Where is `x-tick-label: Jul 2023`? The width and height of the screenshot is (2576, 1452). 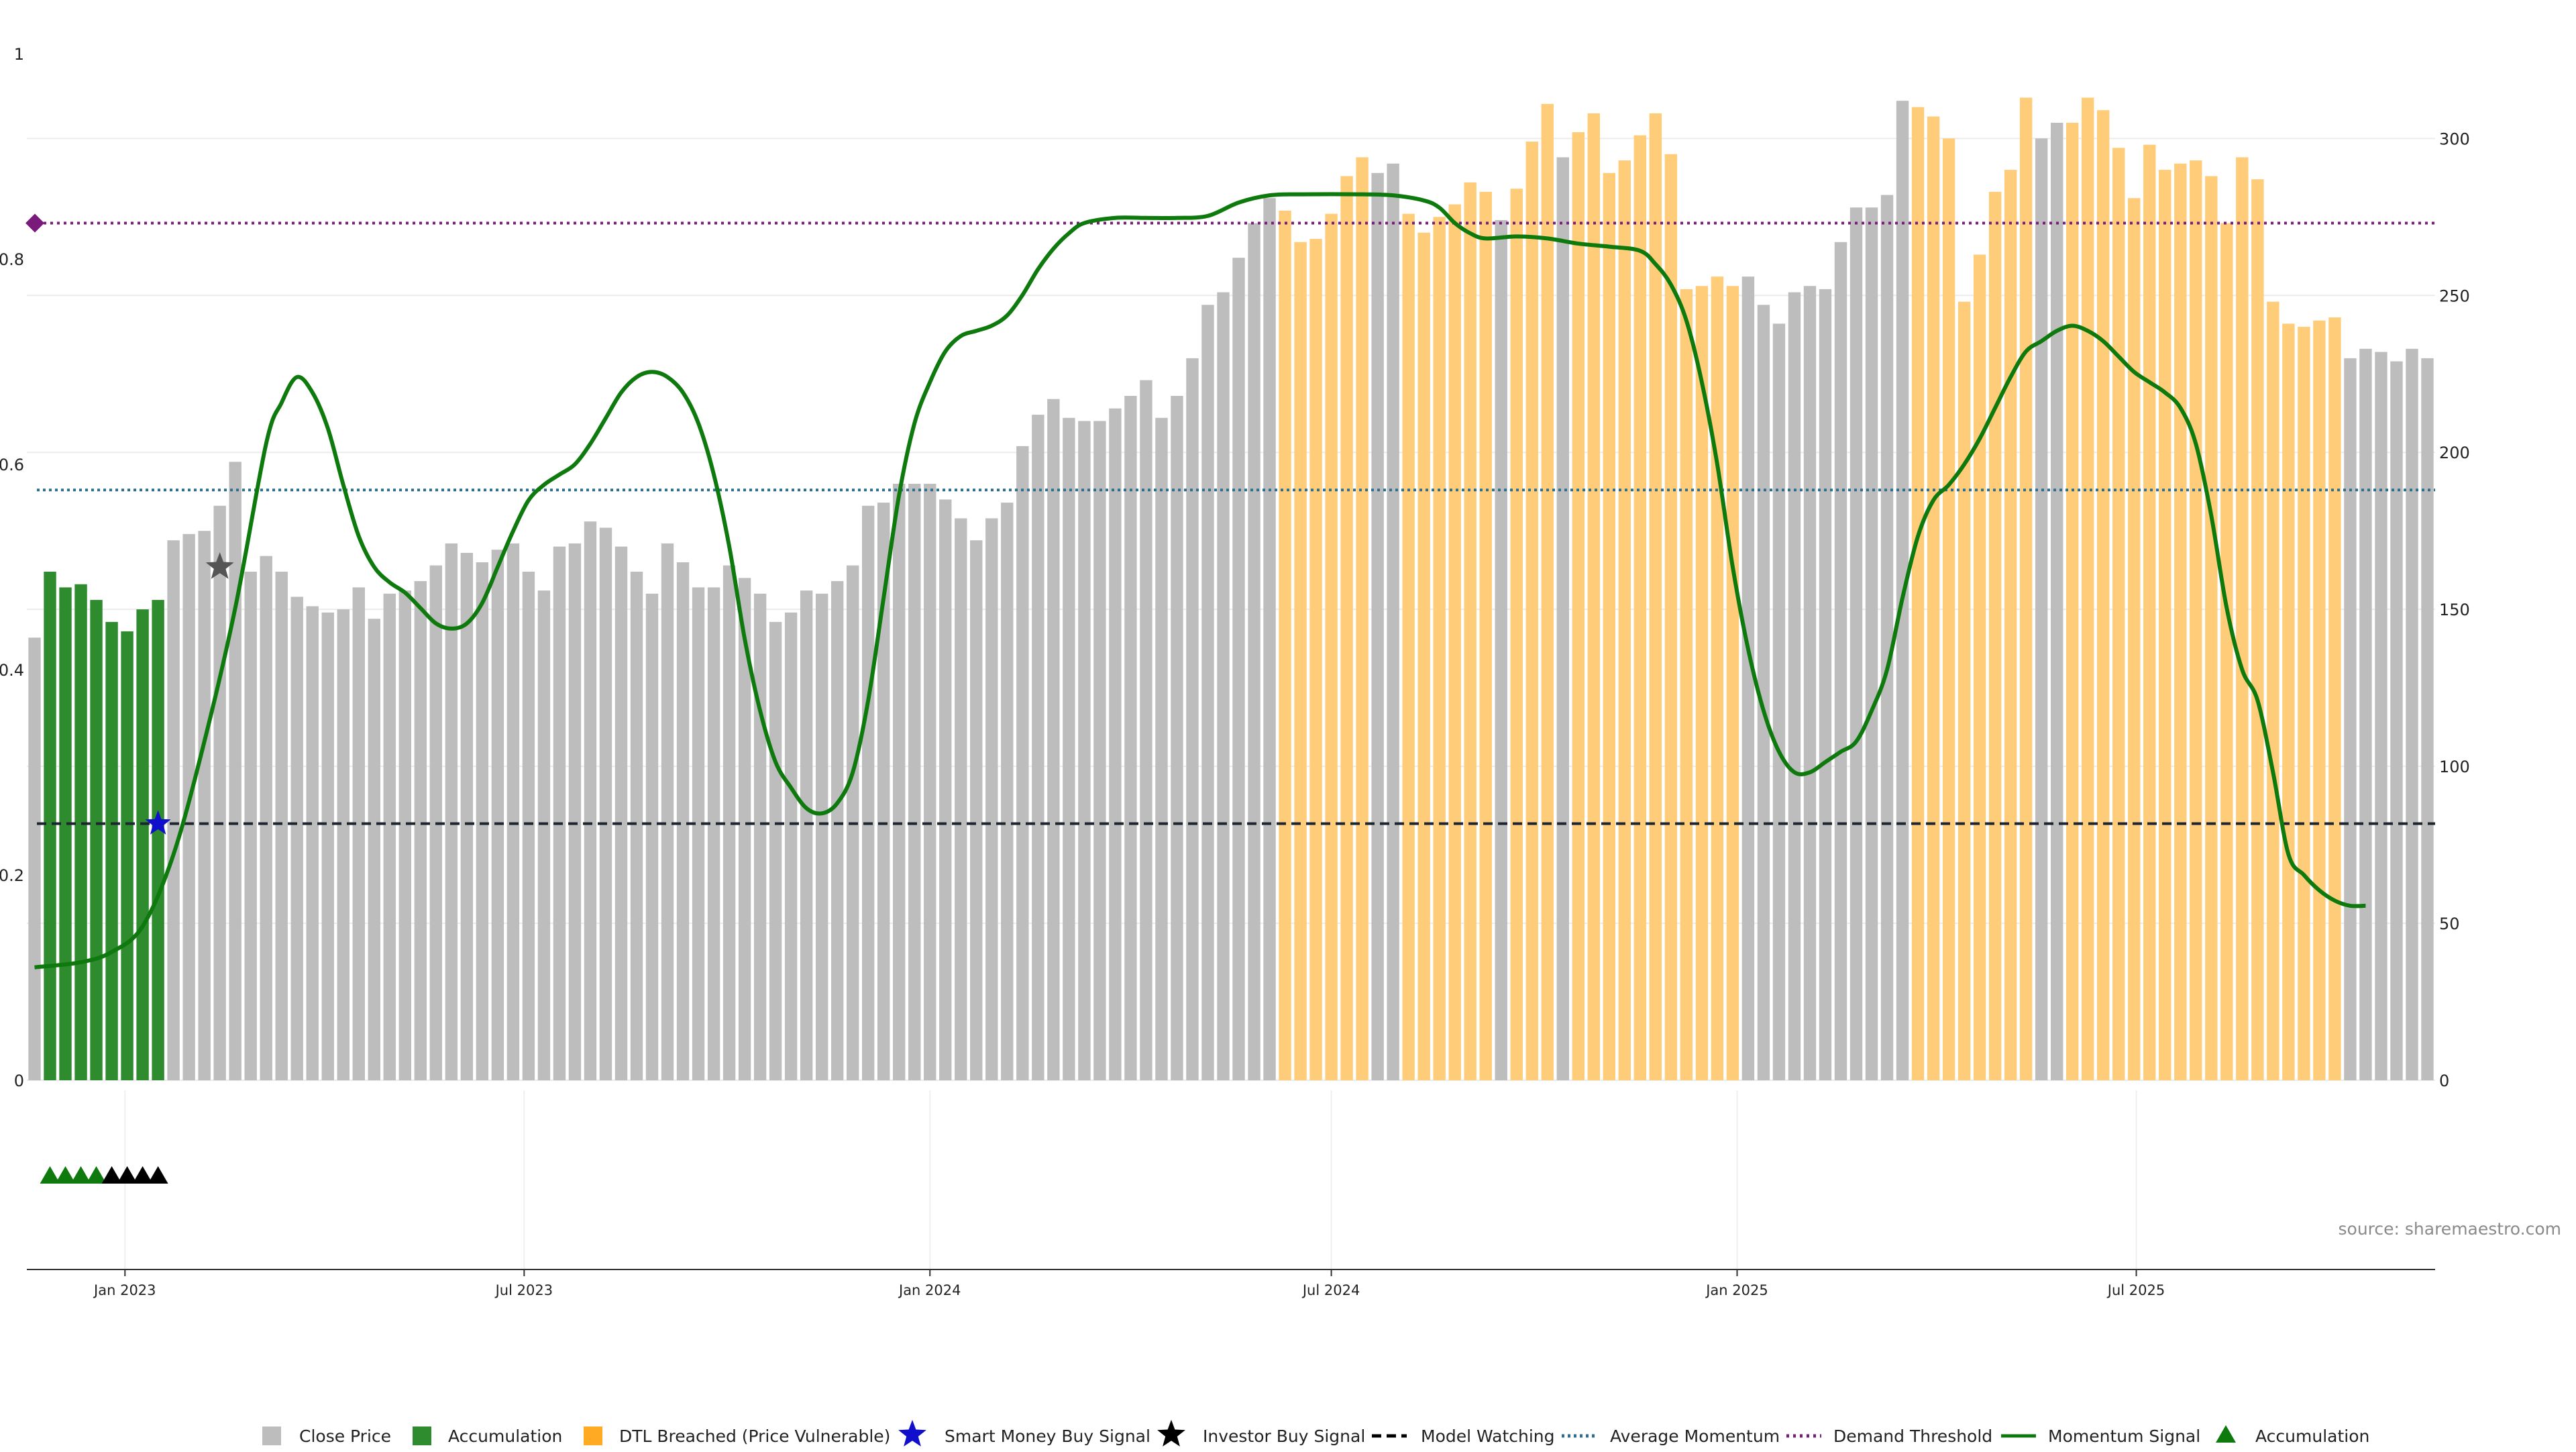 x-tick-label: Jul 2023 is located at coordinates (523, 1290).